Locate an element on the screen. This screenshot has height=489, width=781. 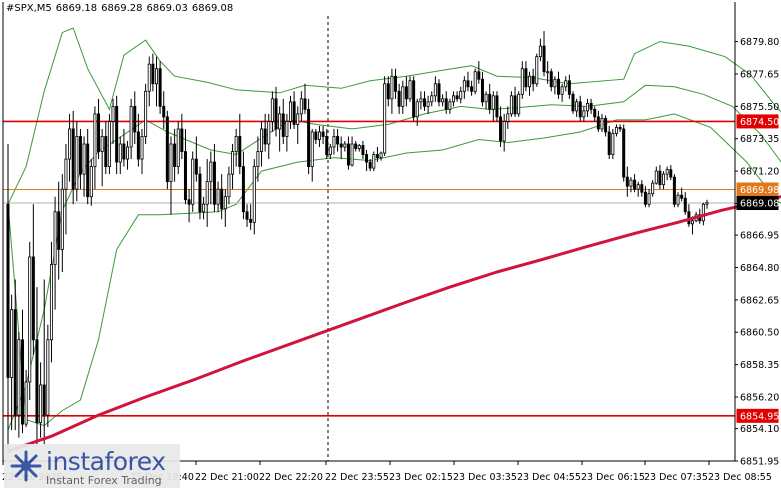
price-labels: 6874.50 6869.98 6854.95 6869.08 is located at coordinates (757, 268).